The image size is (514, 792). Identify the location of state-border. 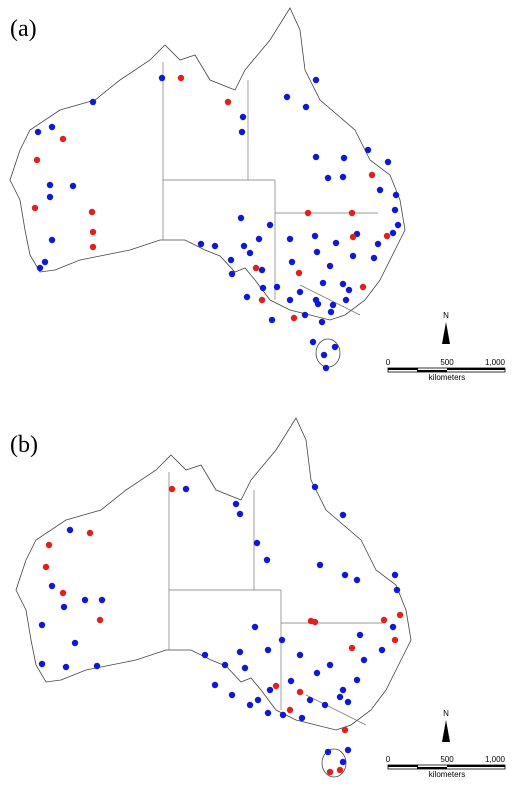
(336, 710).